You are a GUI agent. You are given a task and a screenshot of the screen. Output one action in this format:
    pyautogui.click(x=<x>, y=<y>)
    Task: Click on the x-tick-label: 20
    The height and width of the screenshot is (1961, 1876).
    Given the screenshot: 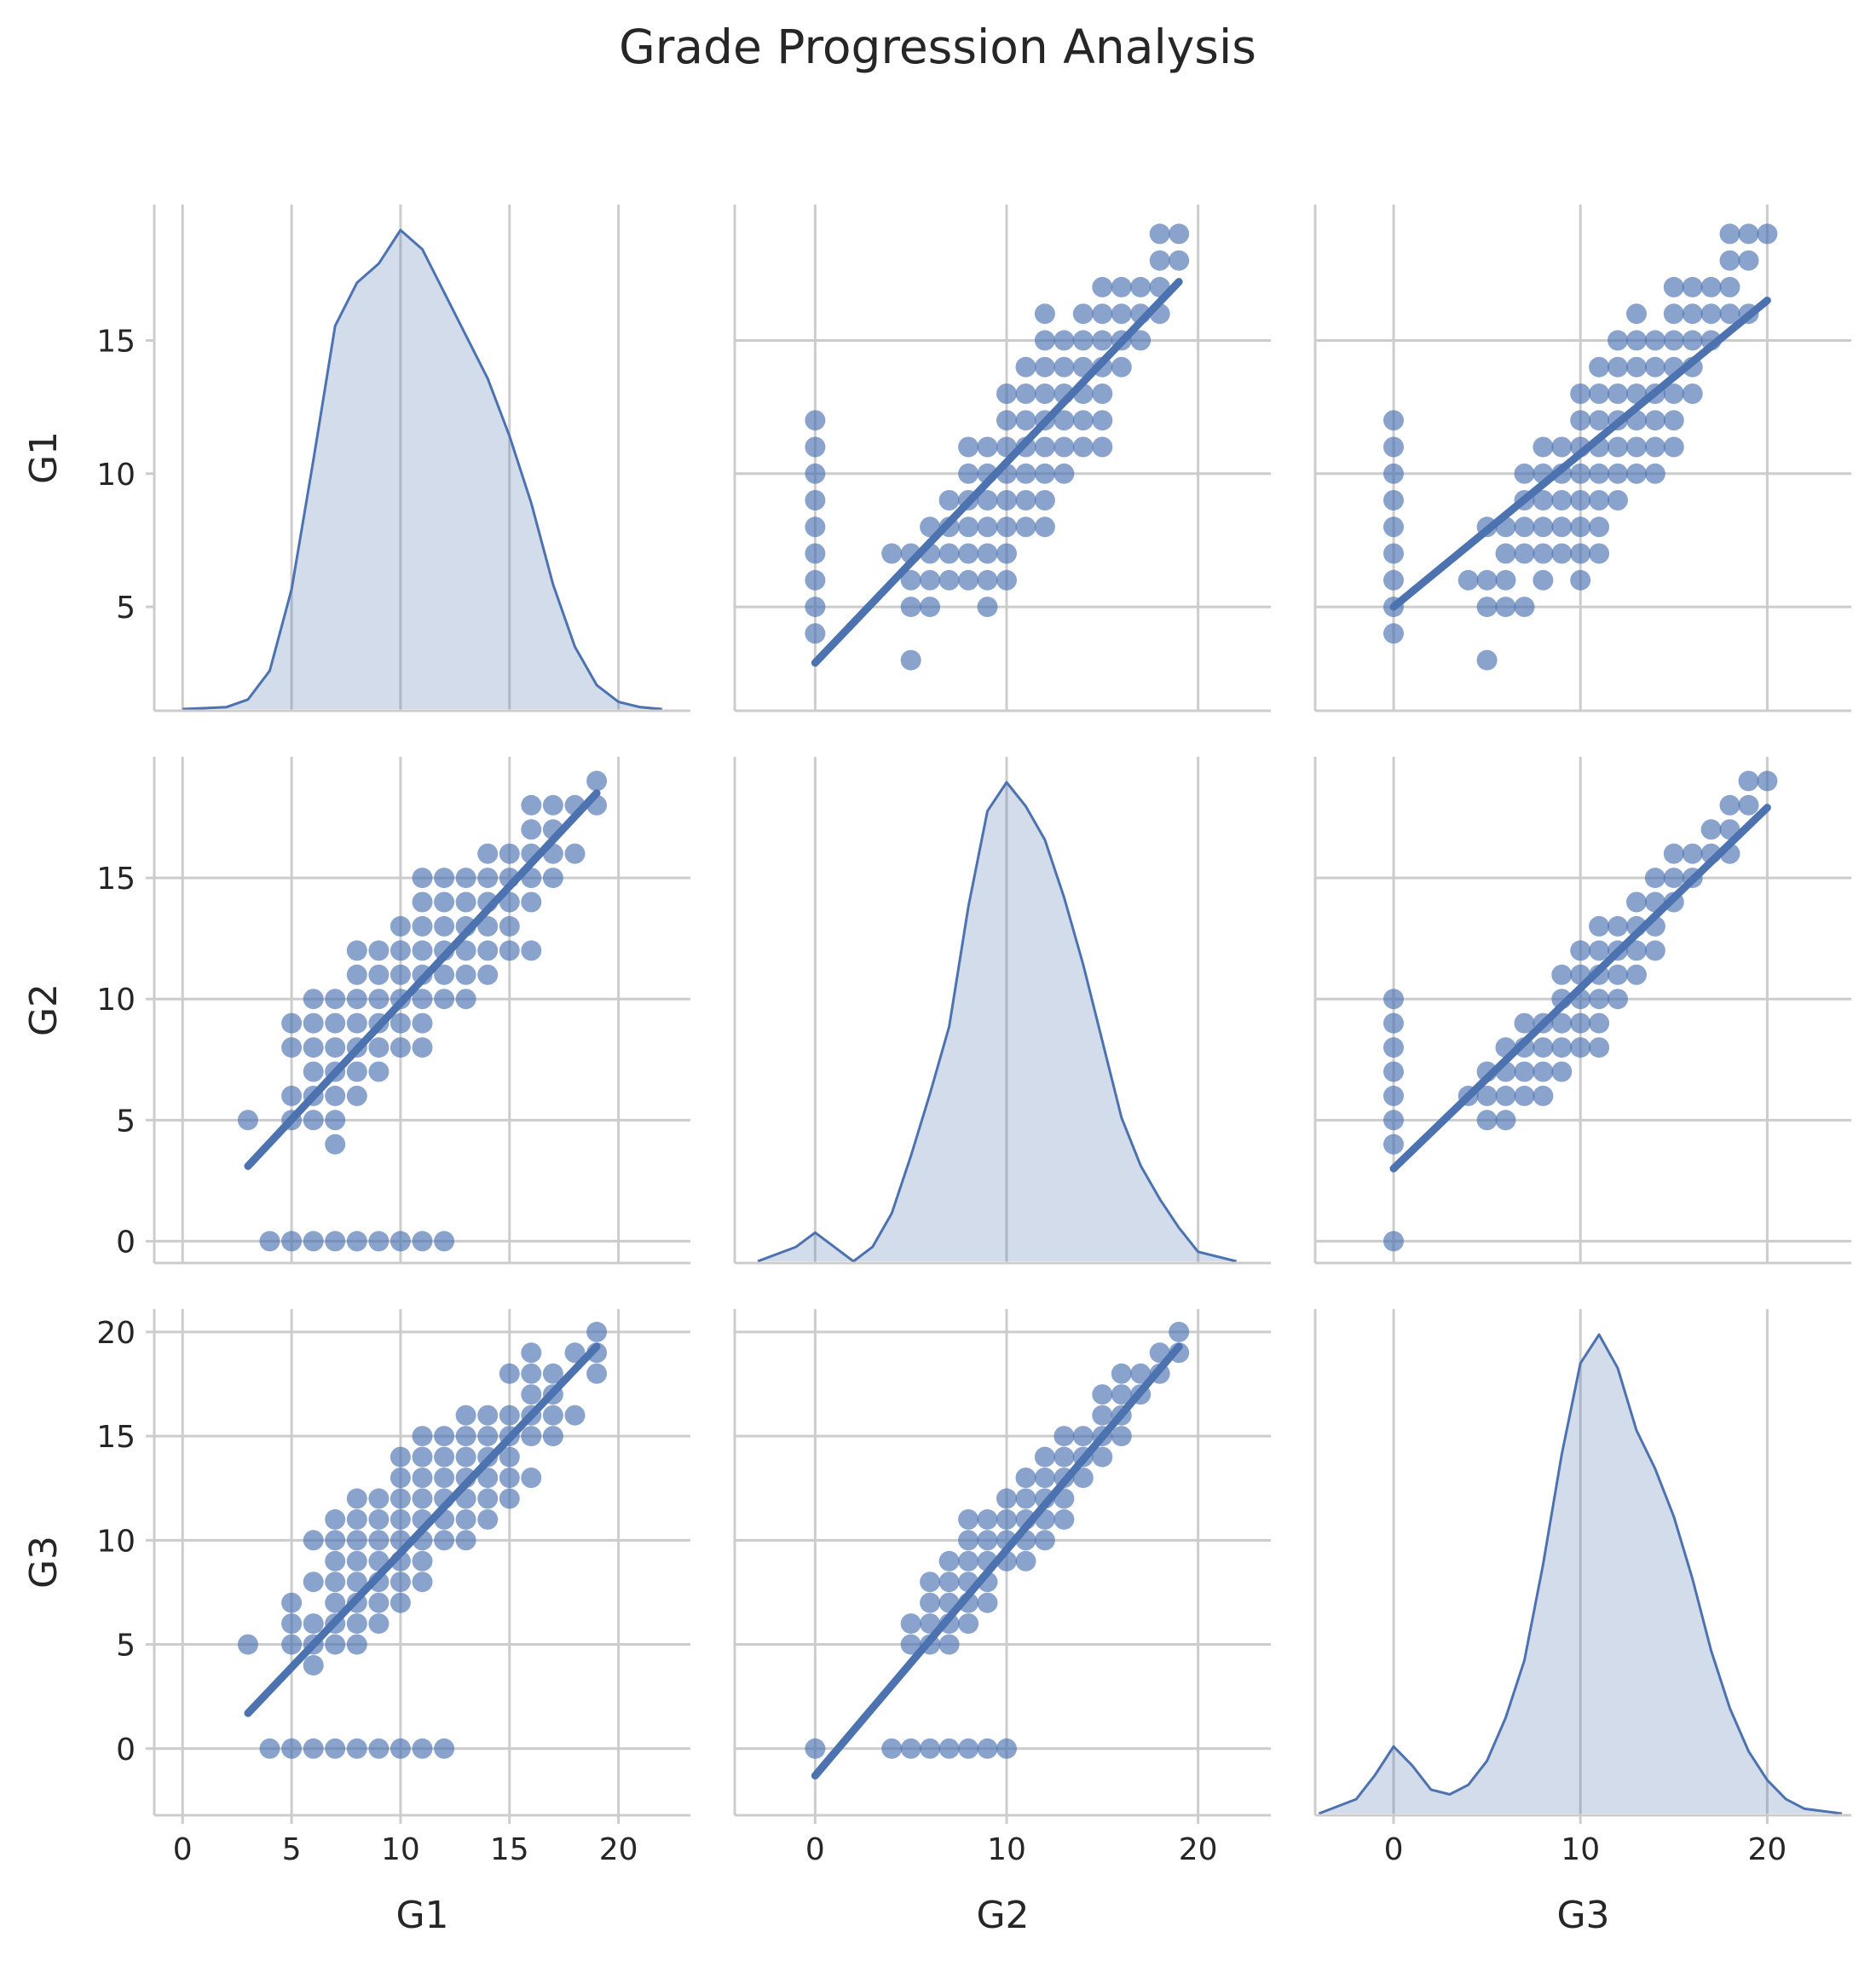 What is the action you would take?
    pyautogui.click(x=1767, y=1849)
    